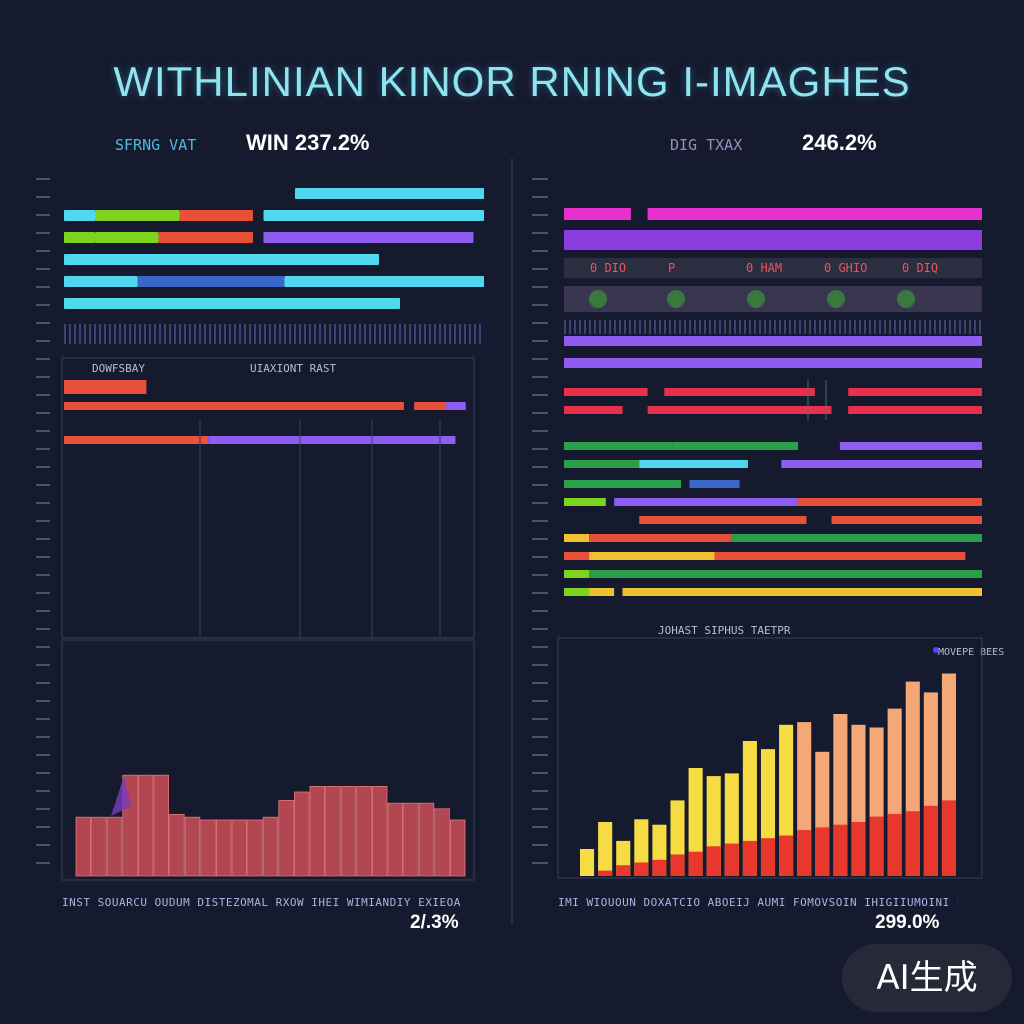  Describe the element at coordinates (121, 796) in the screenshot. I see `left-bottom-accent` at that location.